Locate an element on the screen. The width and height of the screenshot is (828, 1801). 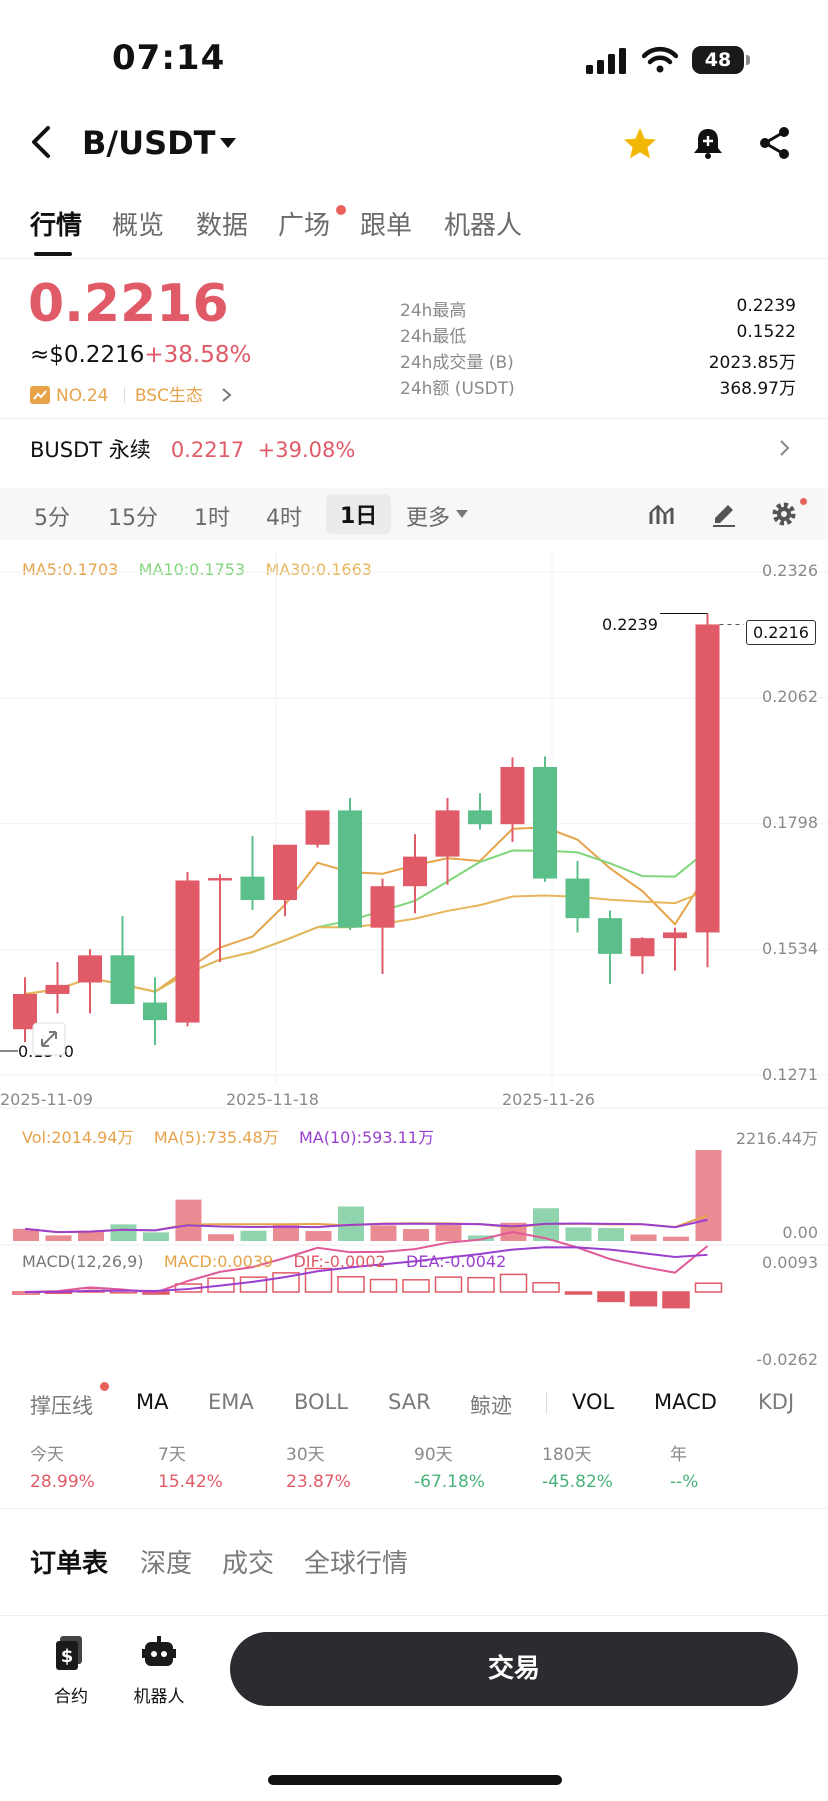
indicator-sar: SAR is located at coordinates (409, 1402).